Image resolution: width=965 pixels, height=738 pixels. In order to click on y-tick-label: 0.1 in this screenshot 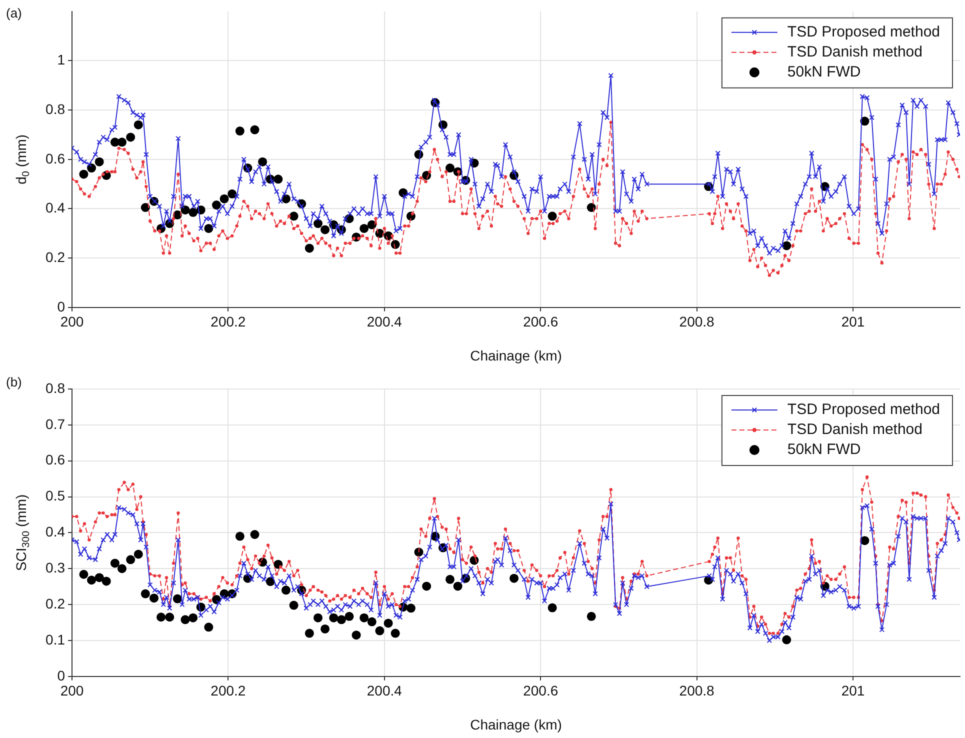, I will do `click(56, 639)`.